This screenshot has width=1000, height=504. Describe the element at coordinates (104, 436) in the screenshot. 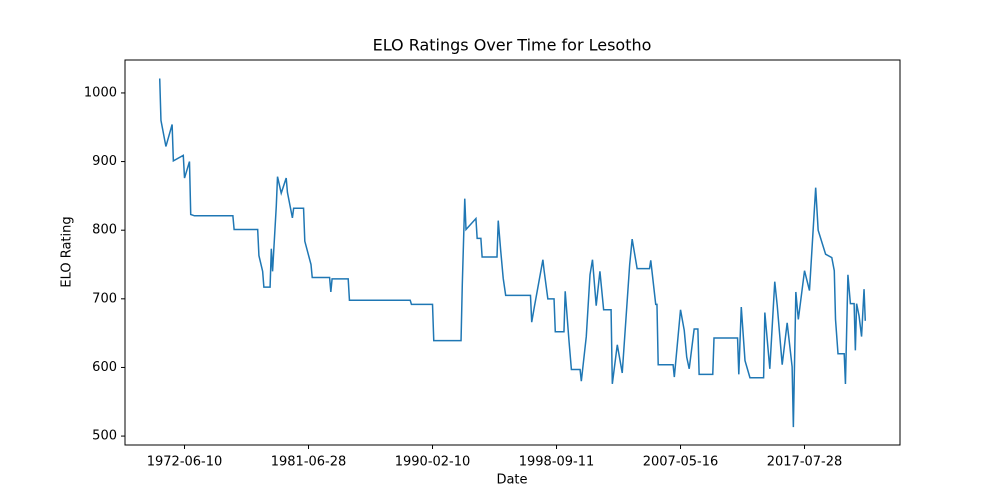

I see `y-tick-label: 500` at that location.